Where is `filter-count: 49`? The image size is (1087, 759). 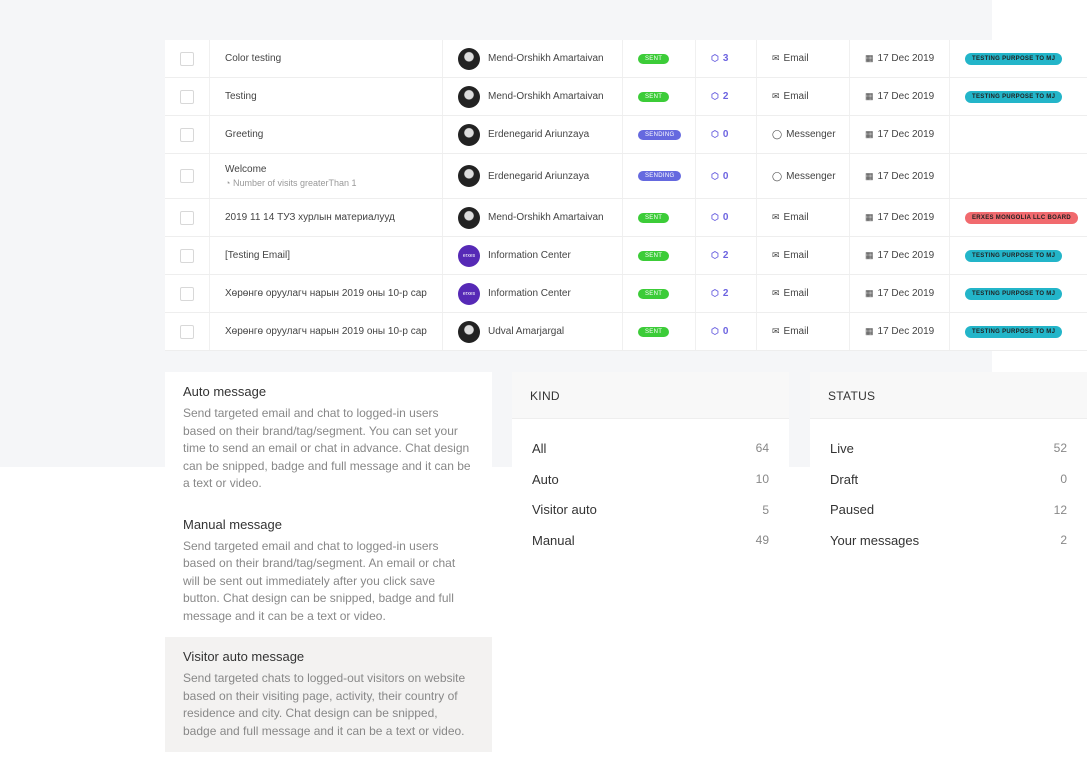 filter-count: 49 is located at coordinates (762, 540).